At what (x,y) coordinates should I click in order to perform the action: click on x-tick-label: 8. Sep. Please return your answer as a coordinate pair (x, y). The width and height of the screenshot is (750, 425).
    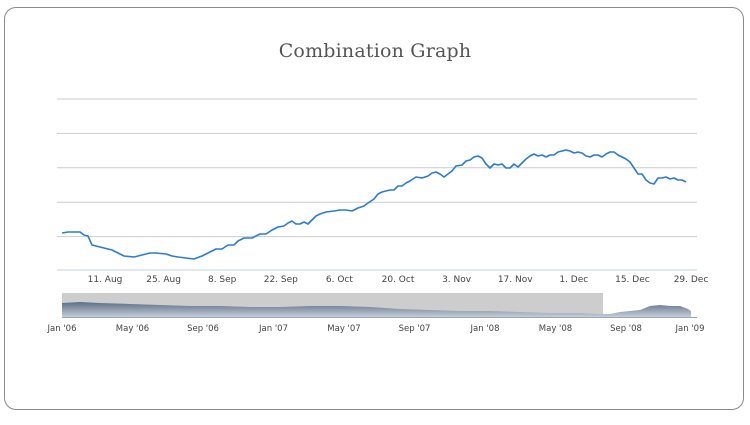
    Looking at the image, I should click on (222, 280).